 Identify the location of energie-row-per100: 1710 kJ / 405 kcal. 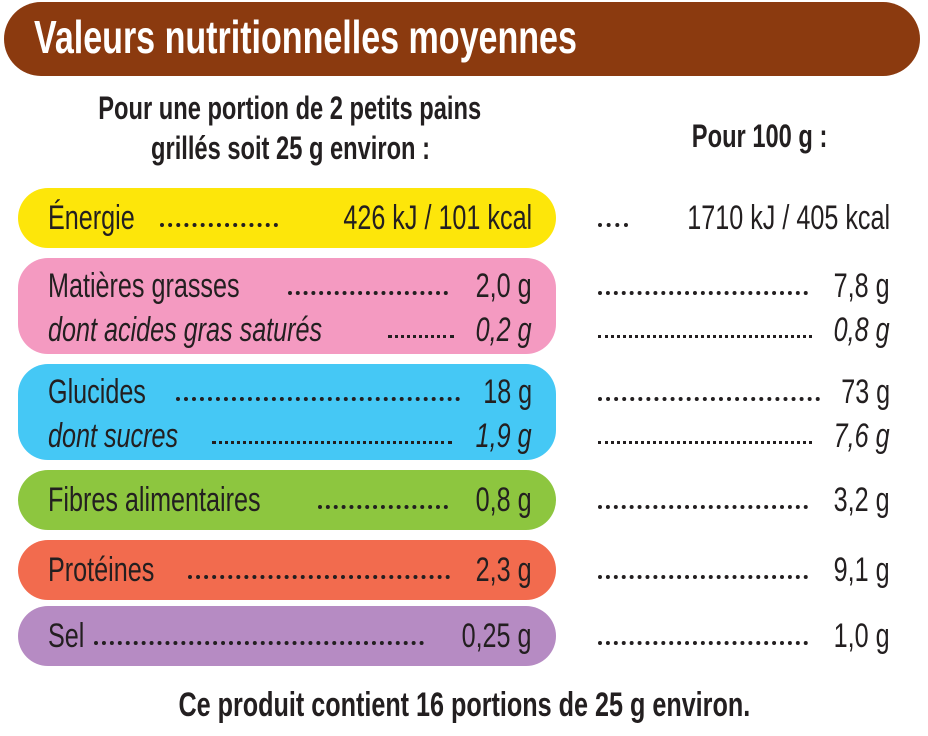
(744, 218).